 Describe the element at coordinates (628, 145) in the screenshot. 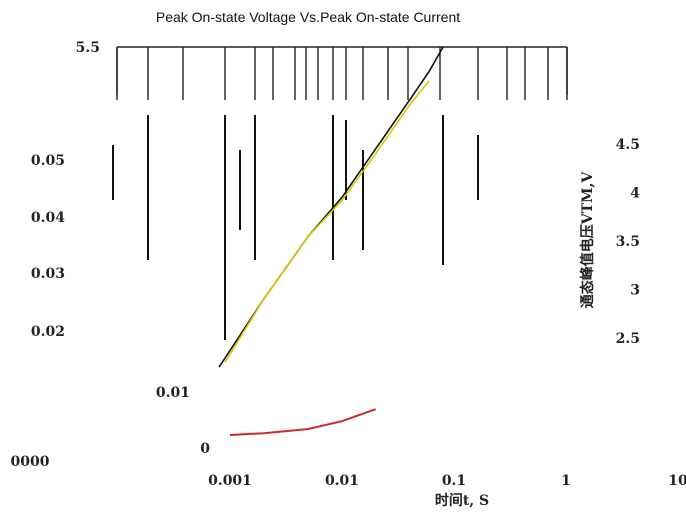

I see `right-tick-label: 4.5` at that location.